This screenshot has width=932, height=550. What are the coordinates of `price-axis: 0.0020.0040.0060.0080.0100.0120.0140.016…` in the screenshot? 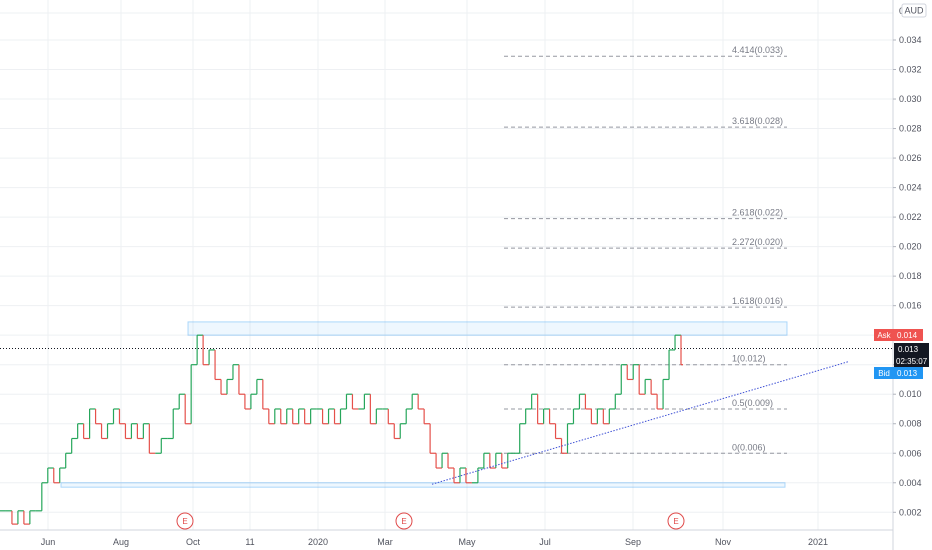 It's located at (912, 275).